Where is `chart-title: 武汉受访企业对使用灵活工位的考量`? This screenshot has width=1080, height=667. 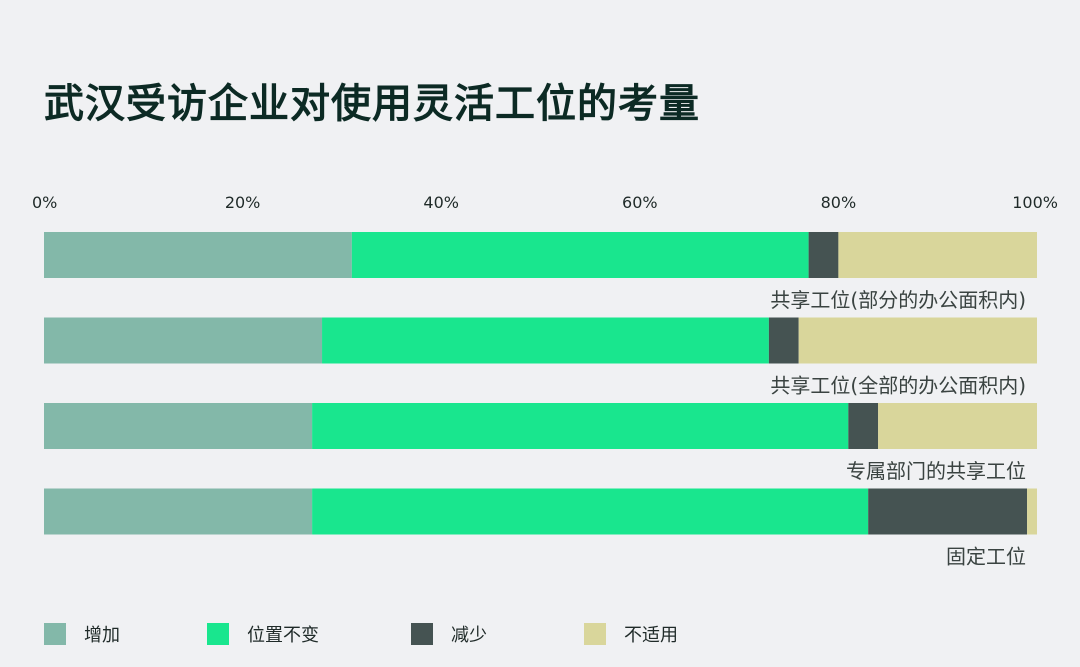 chart-title: 武汉受访企业对使用灵活工位的考量 is located at coordinates (372, 104).